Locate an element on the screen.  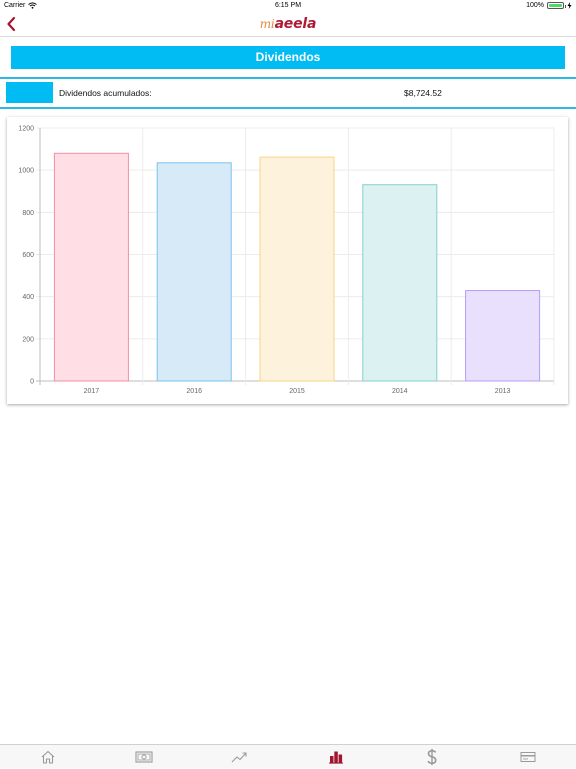
status-bar: Carrier 6:15 PM 100% is located at coordinates (288, 6).